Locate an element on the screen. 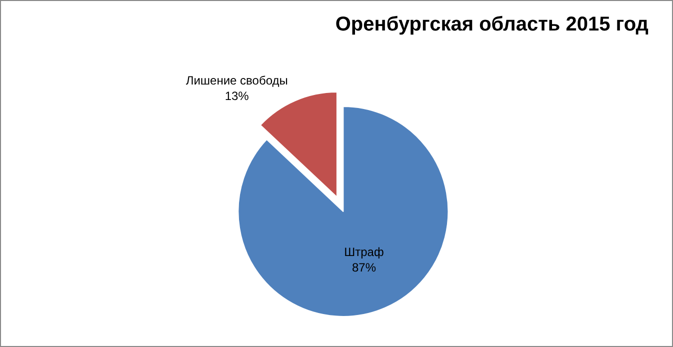 This screenshot has width=673, height=347. data-label: 87% is located at coordinates (364, 267).